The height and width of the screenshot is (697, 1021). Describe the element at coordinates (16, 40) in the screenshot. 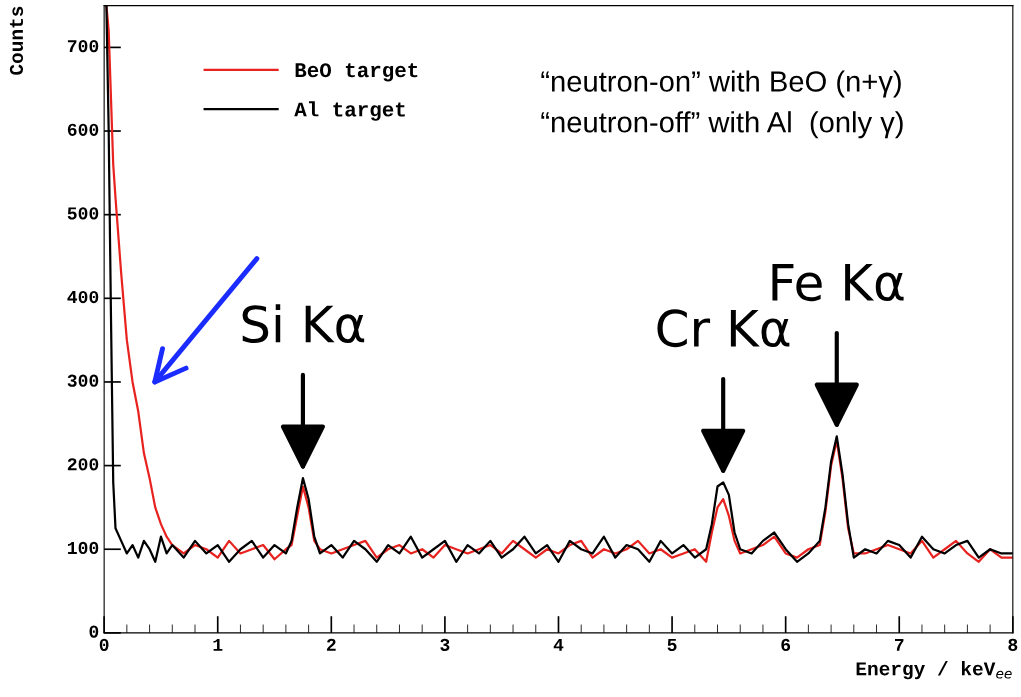

I see `y-axis-title: Counts` at that location.